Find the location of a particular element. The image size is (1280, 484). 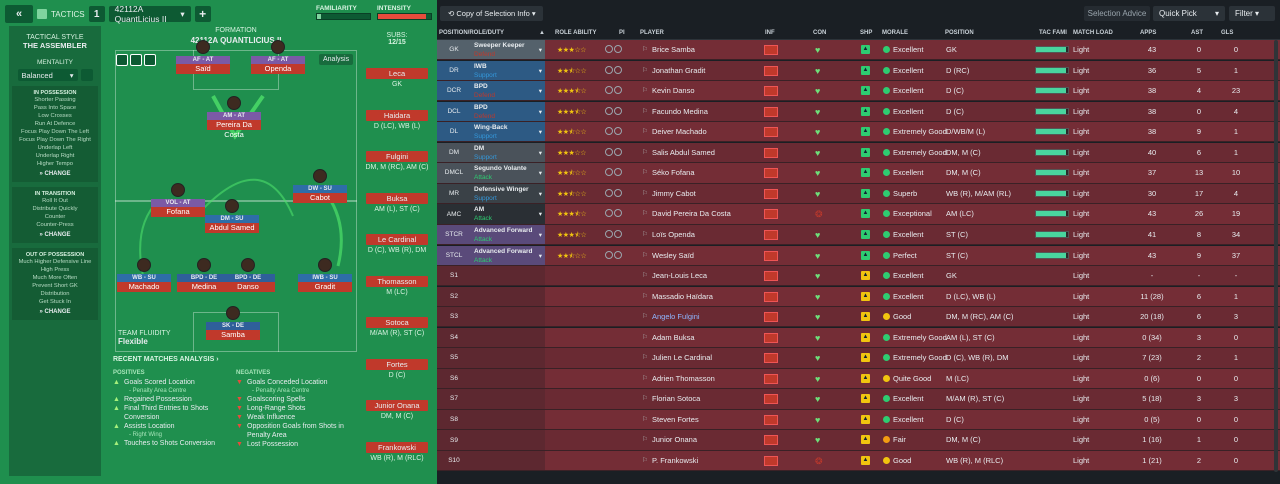

pitch-player: AM - AT Pereira Da Costa is located at coordinates (234, 117).